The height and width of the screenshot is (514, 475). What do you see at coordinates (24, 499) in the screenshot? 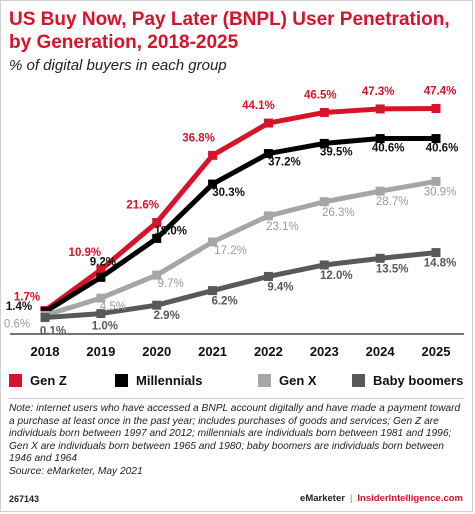
I see `chart-id: 267143` at bounding box center [24, 499].